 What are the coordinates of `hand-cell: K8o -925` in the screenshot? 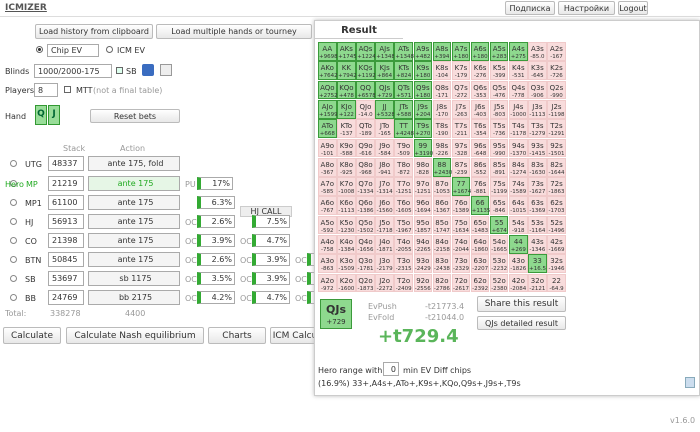 It's located at (346, 167).